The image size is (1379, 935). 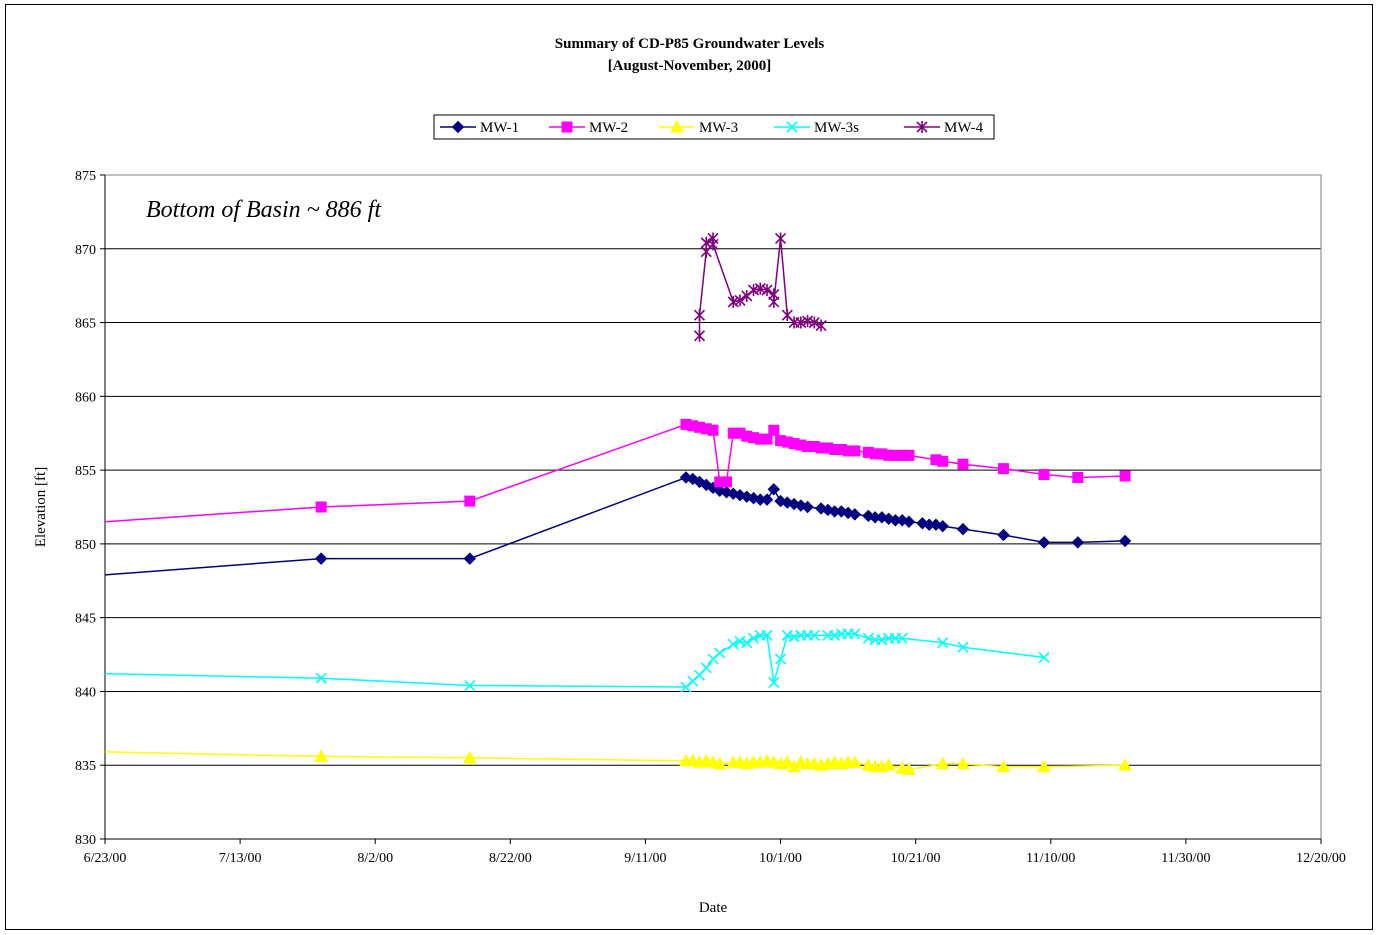 I want to click on legend-label: MW-3s, so click(x=836, y=128).